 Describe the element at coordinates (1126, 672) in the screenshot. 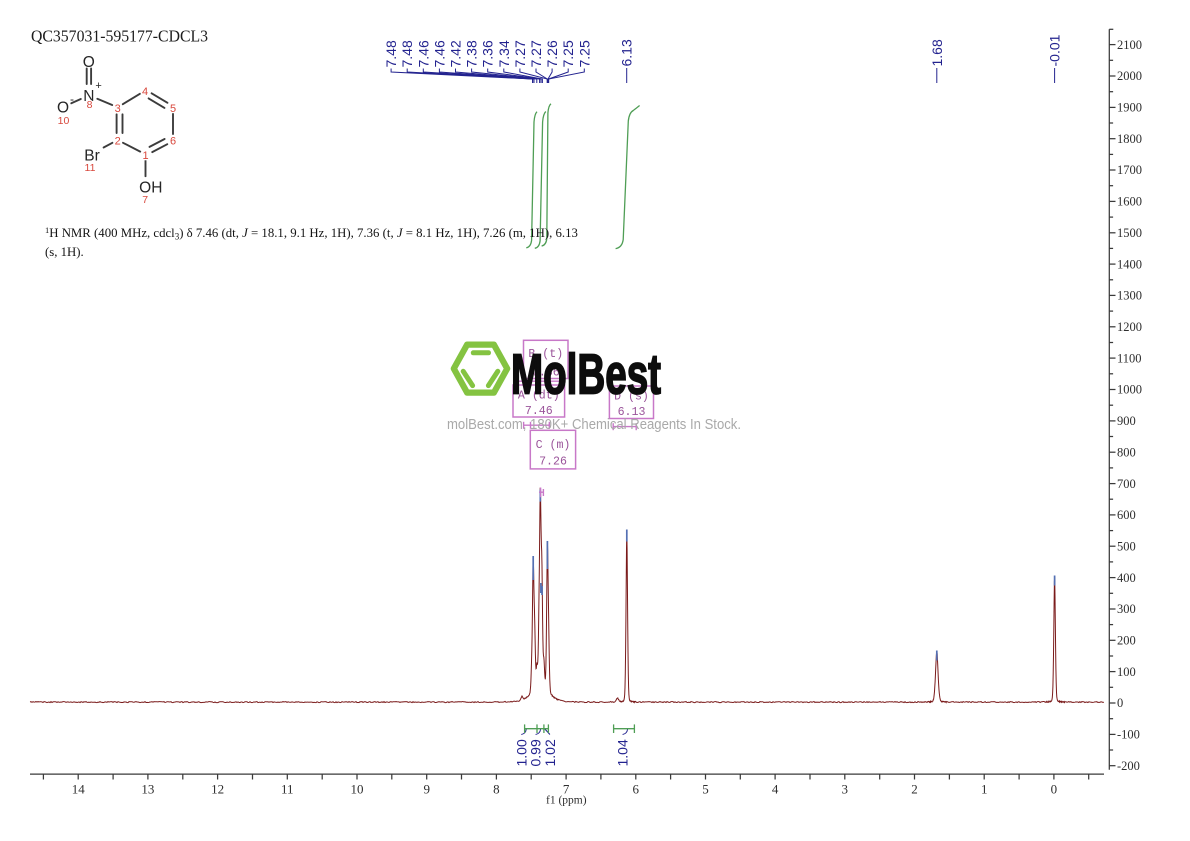

I see `svg-text: 100` at that location.